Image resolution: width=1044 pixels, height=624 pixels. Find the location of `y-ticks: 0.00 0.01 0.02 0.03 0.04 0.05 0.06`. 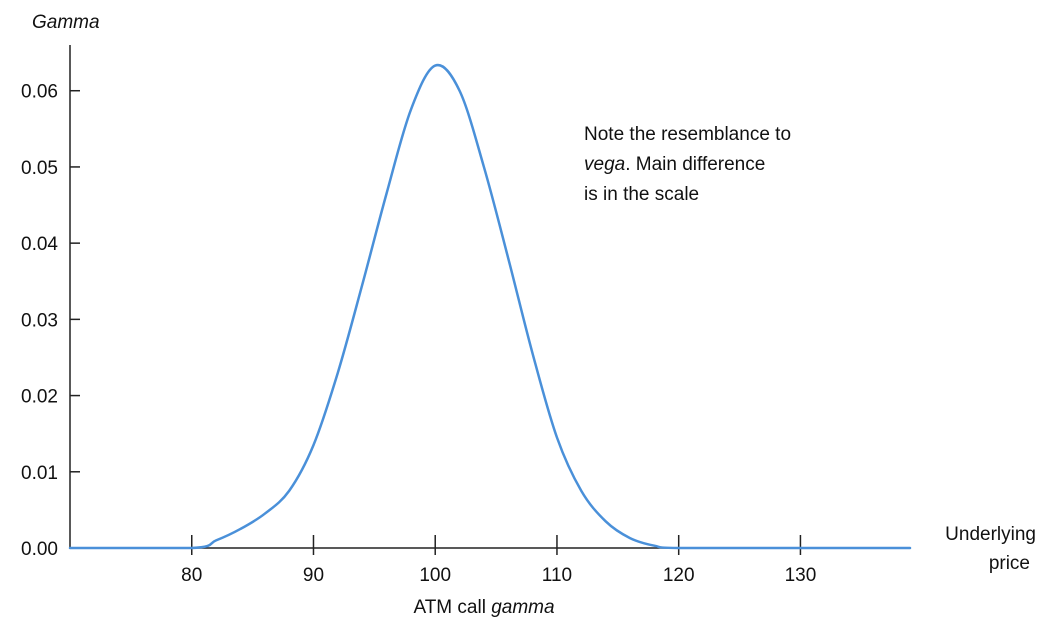

y-ticks: 0.00 0.01 0.02 0.03 0.04 0.05 0.06 is located at coordinates (50, 321).